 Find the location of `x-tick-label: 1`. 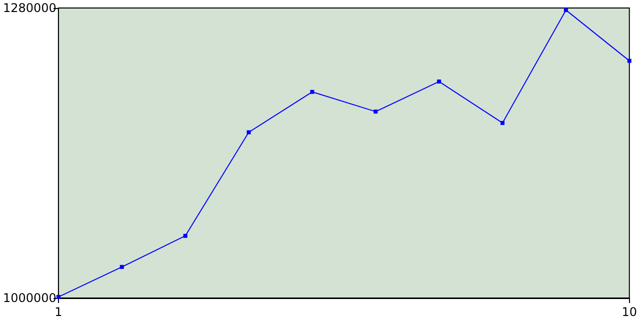

x-tick-label: 1 is located at coordinates (58, 312).